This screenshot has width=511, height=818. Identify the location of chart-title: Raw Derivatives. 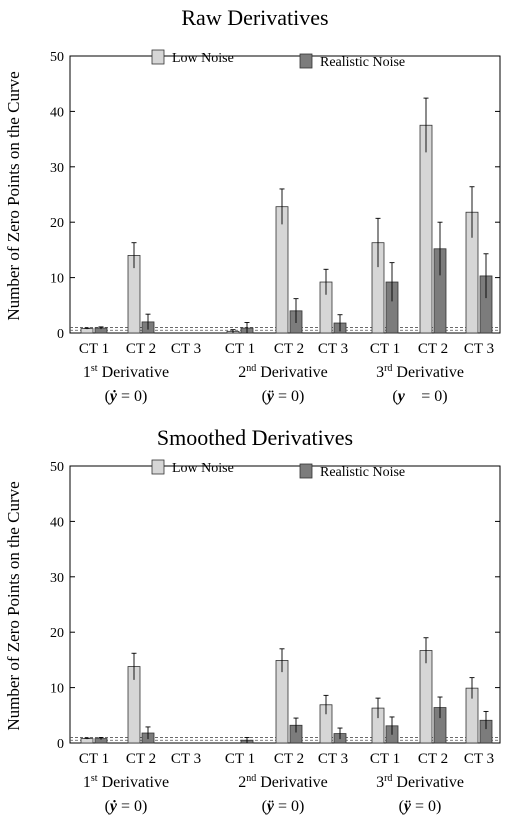
(254, 17).